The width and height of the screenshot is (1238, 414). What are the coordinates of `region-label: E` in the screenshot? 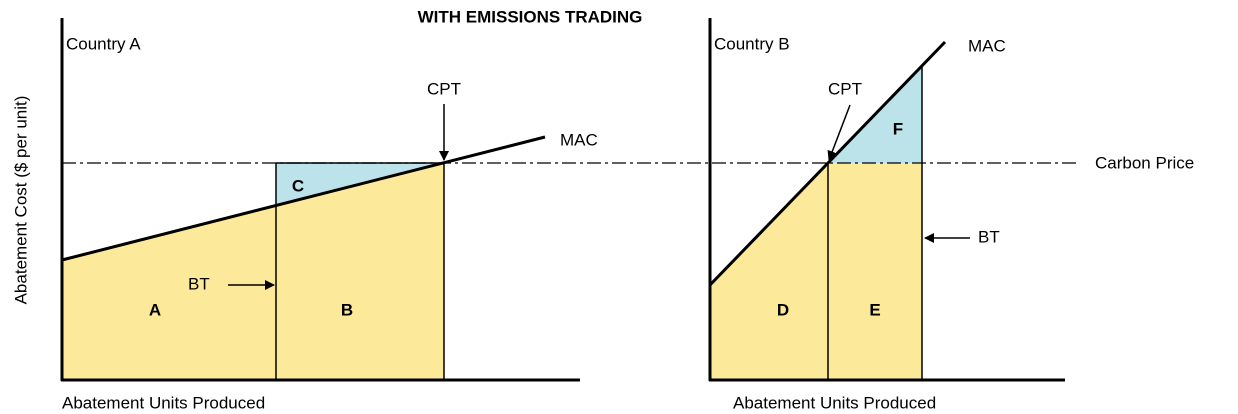 It's located at (874, 309).